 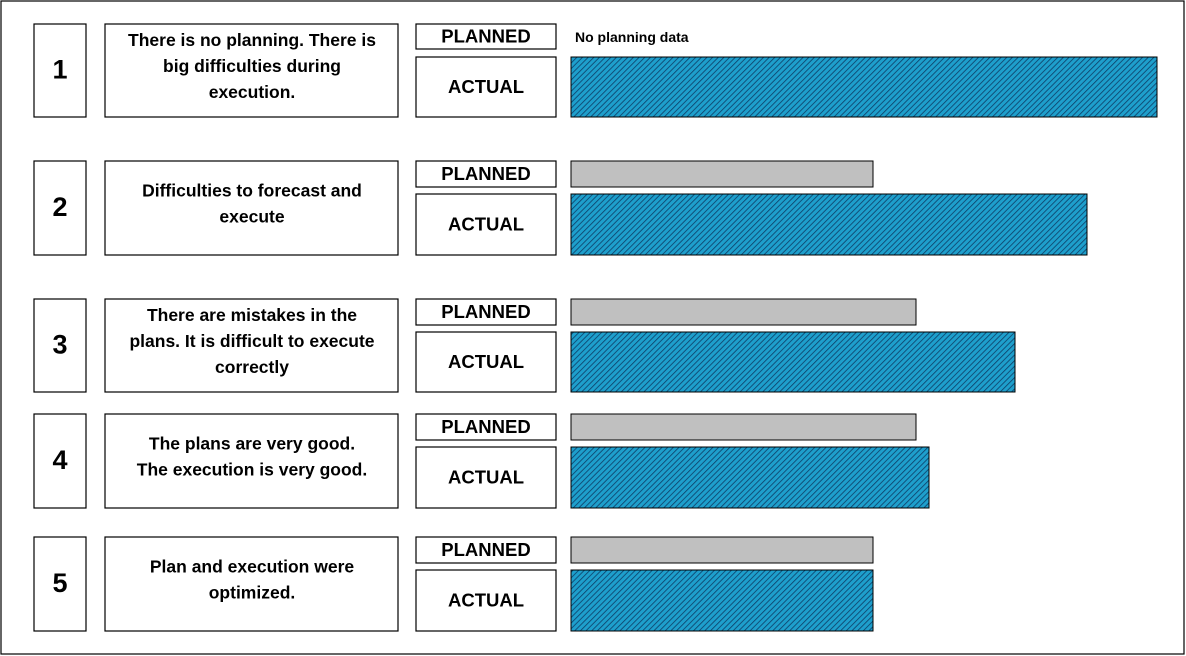 What do you see at coordinates (252, 315) in the screenshot?
I see `description-line: There are mistakes in the` at bounding box center [252, 315].